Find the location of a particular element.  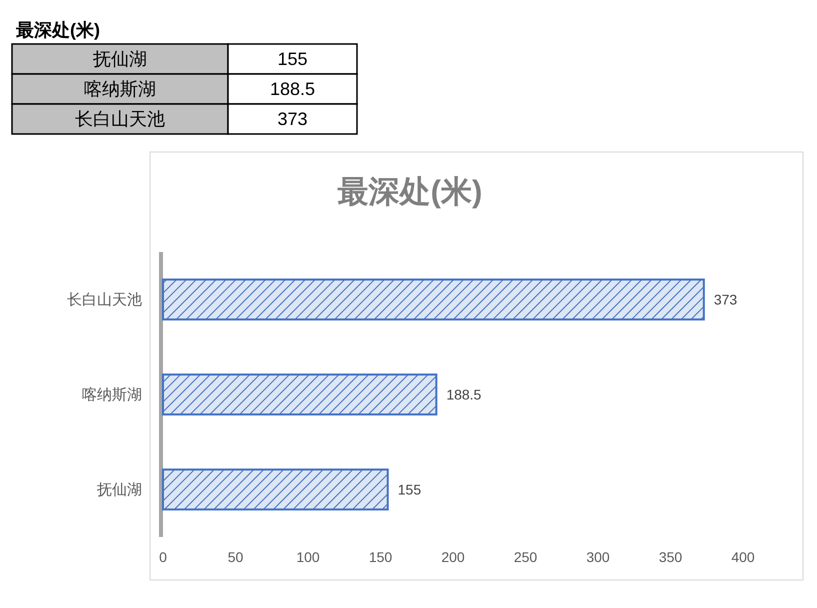

x-tick-label: 350 is located at coordinates (670, 557).